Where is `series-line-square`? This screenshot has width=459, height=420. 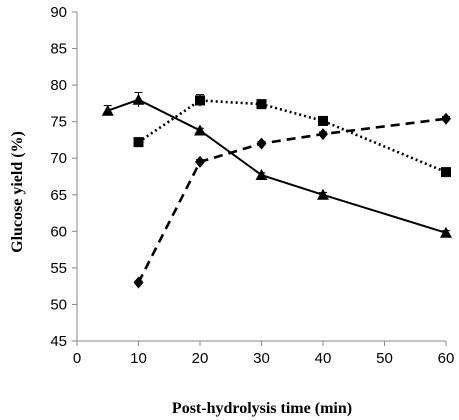 series-line-square is located at coordinates (292, 136).